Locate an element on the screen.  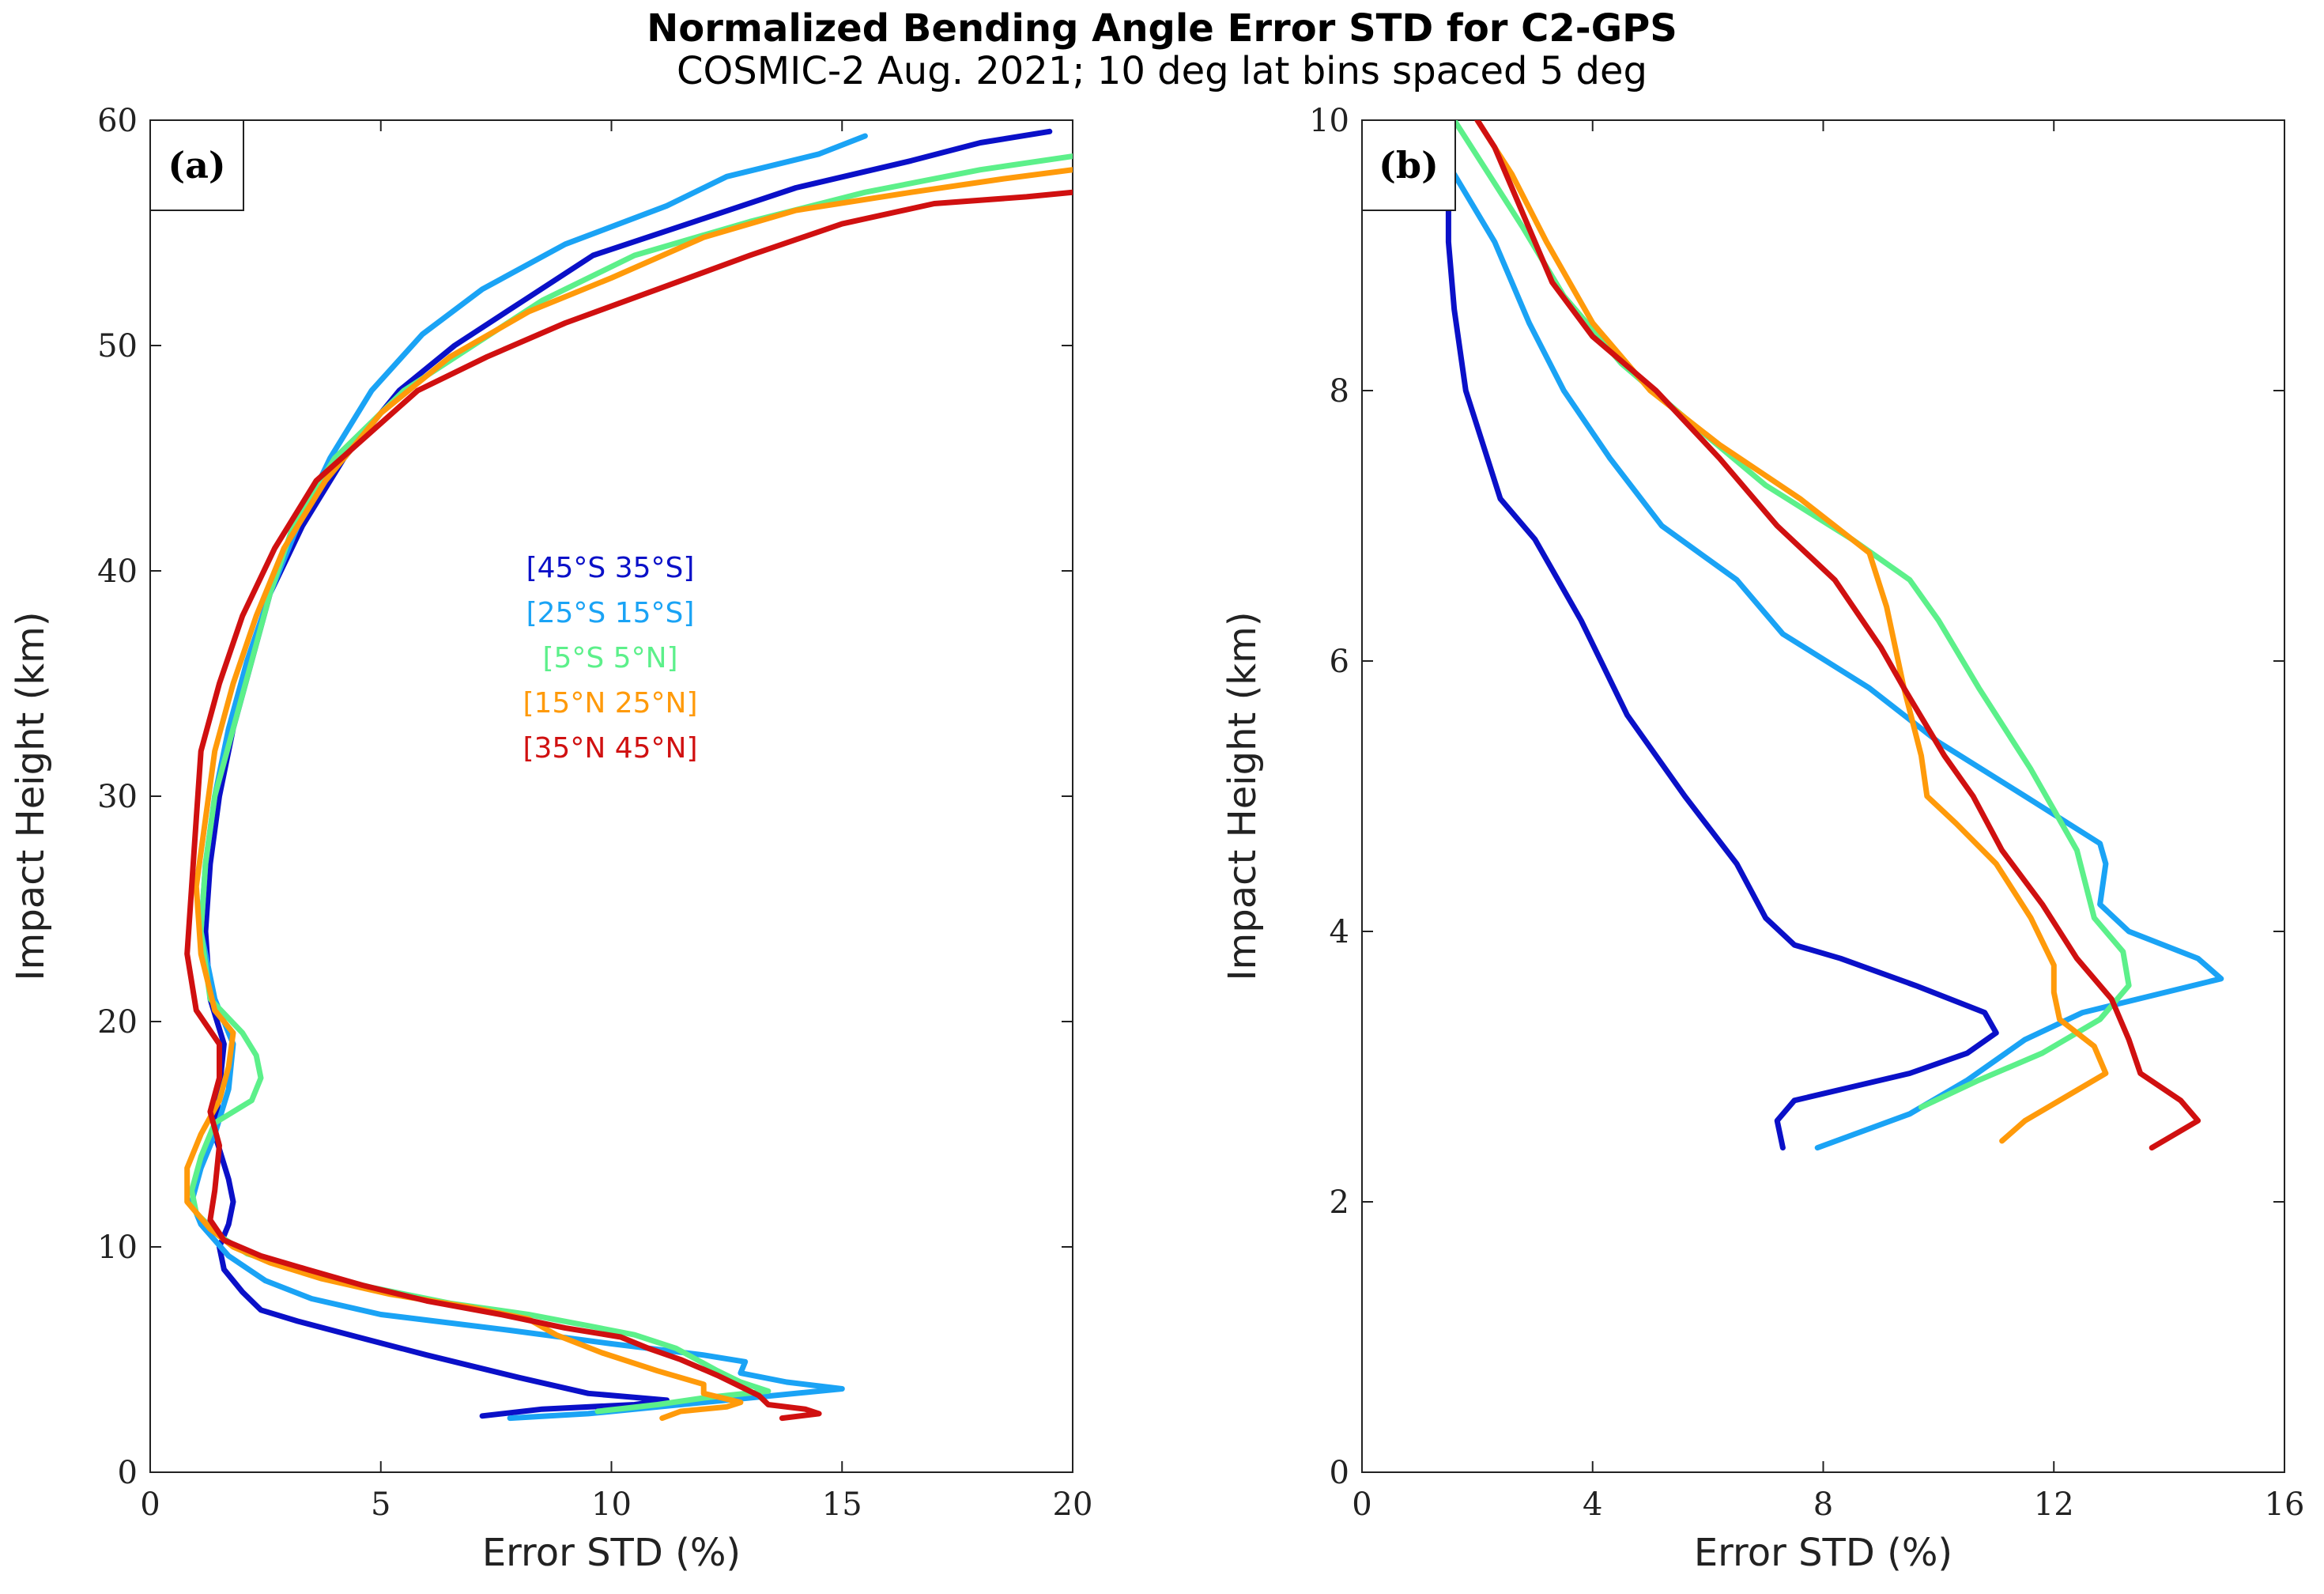
x-tick-label: 5 is located at coordinates (380, 1504).